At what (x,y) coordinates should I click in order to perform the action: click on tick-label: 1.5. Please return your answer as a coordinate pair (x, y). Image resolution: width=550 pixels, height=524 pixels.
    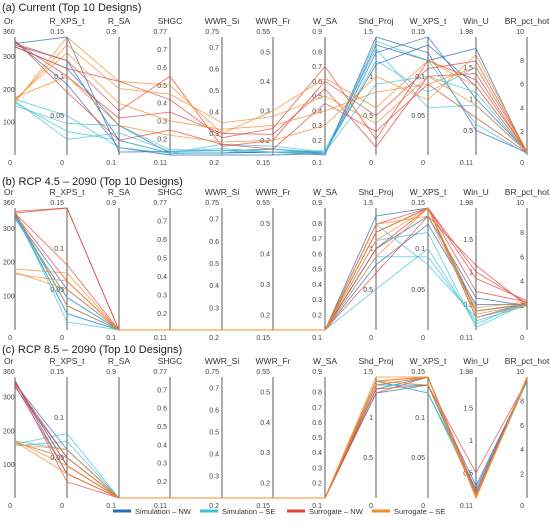
    Looking at the image, I should click on (468, 409).